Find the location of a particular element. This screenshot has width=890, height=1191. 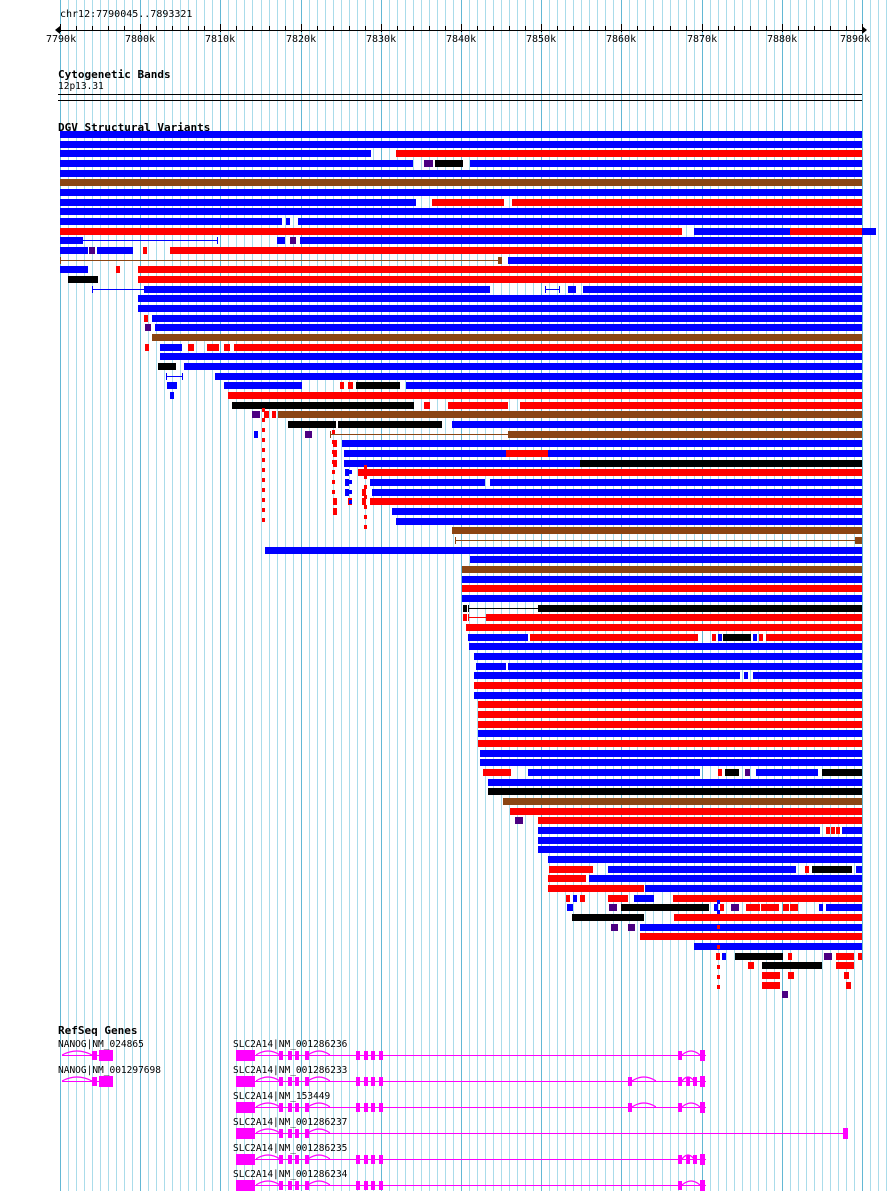

gene-label: SLC2A14|NM_001286237 is located at coordinates (290, 1122).